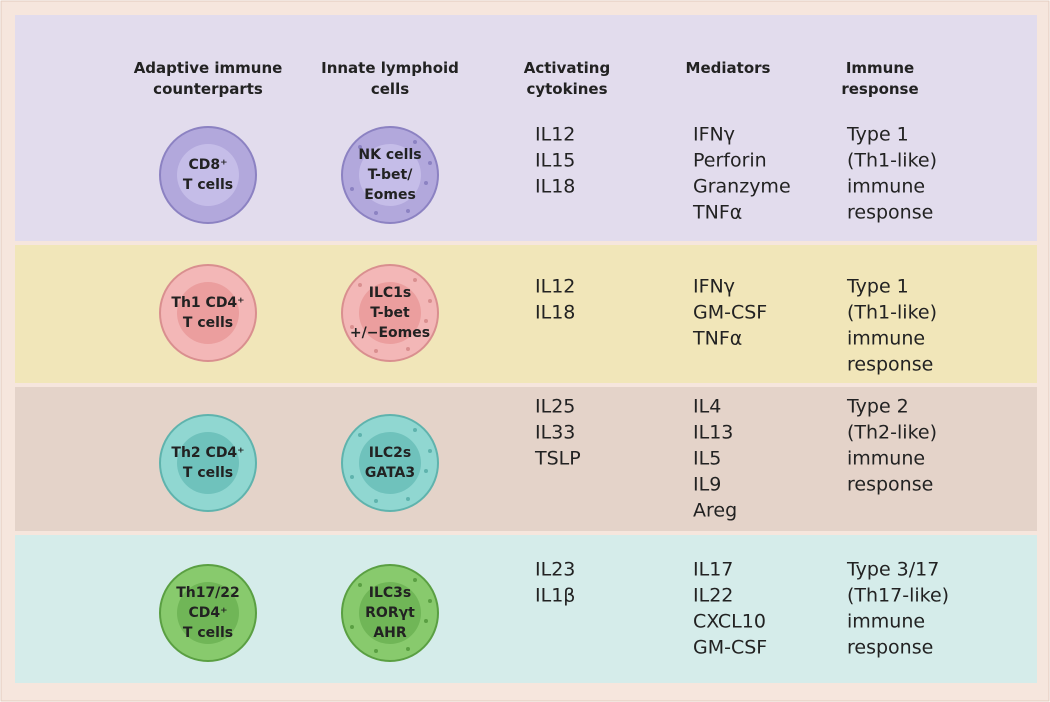 This screenshot has width=1050, height=702. I want to click on cell-label: Eomes, so click(390, 195).